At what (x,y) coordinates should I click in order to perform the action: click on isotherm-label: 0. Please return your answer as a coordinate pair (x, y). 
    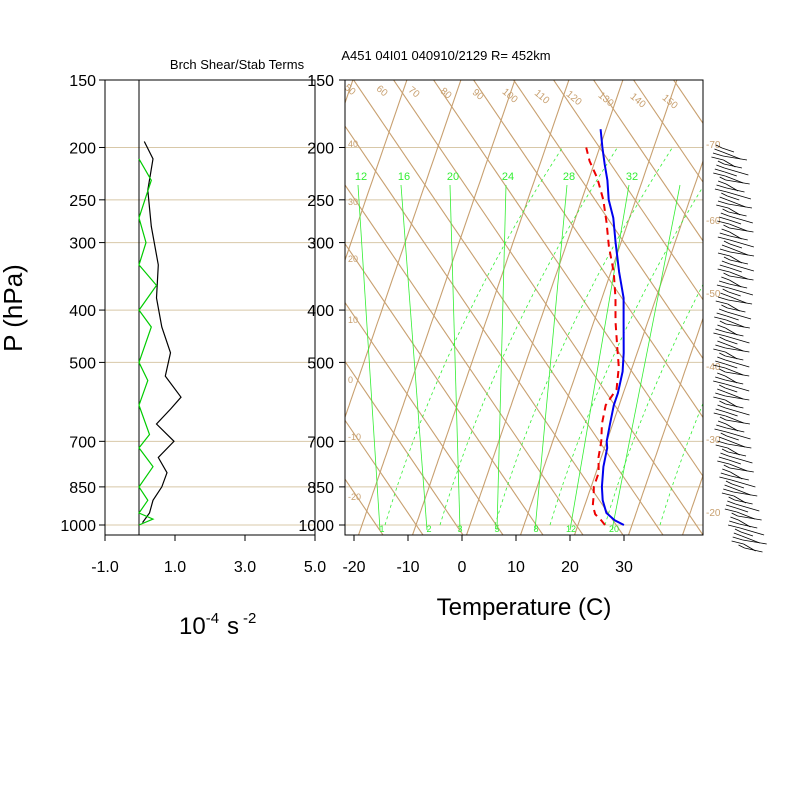
    Looking at the image, I should click on (350, 380).